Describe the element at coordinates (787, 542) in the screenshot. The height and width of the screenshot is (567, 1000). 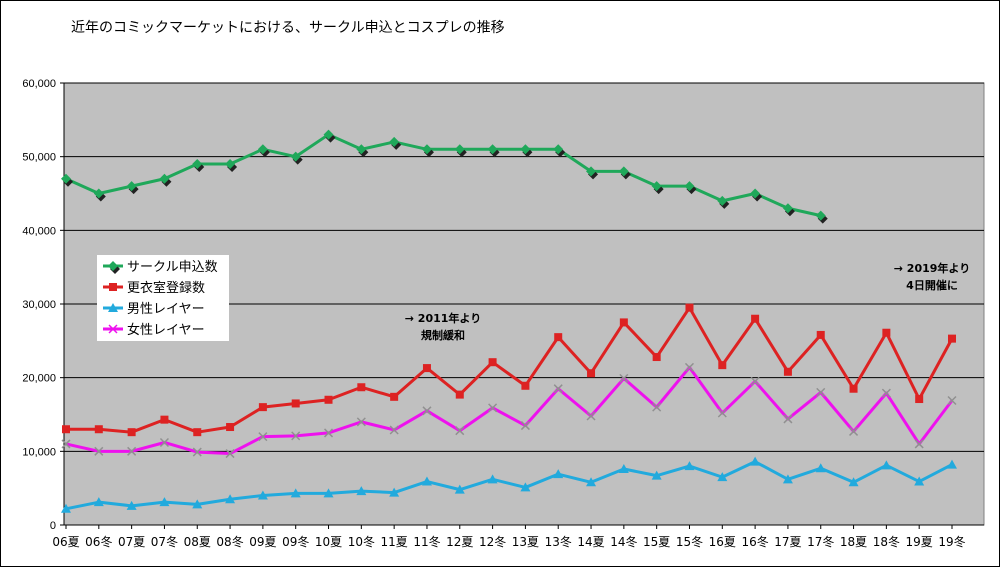
I see `x-tick-label: 17夏` at that location.